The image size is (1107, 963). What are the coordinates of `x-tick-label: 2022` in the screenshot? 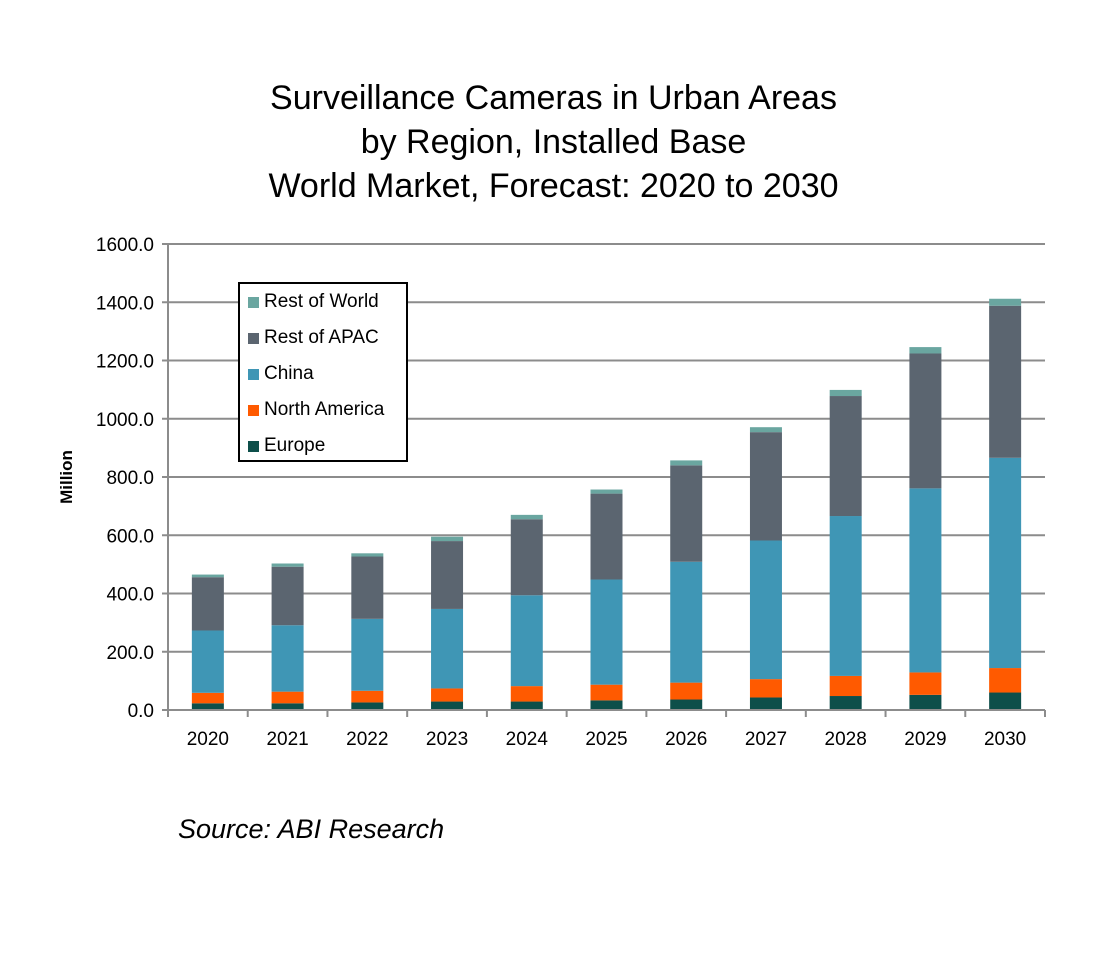 It's located at (367, 739).